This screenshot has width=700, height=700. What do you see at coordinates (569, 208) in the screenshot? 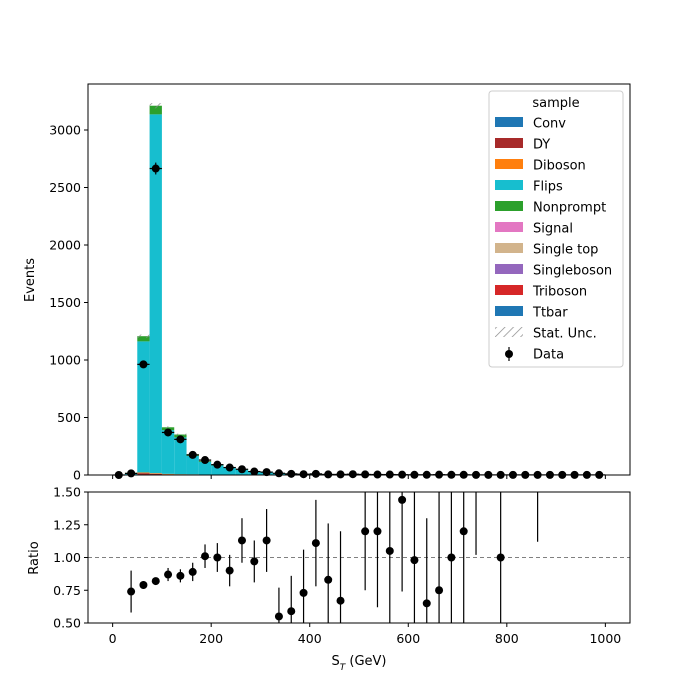
I see `legend-label: Nonprompt` at bounding box center [569, 208].